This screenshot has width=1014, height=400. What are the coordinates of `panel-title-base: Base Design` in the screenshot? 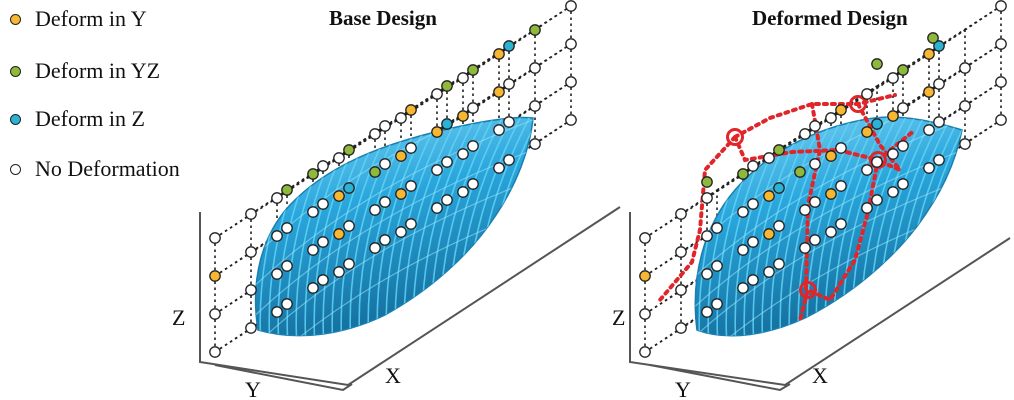 It's located at (383, 18).